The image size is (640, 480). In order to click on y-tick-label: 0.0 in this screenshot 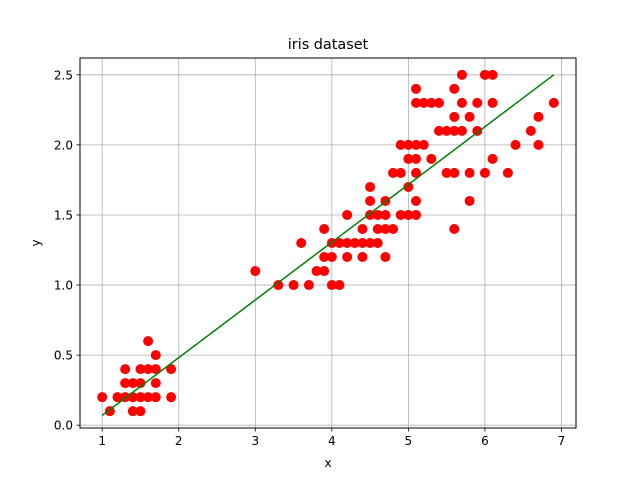, I will do `click(63, 426)`.